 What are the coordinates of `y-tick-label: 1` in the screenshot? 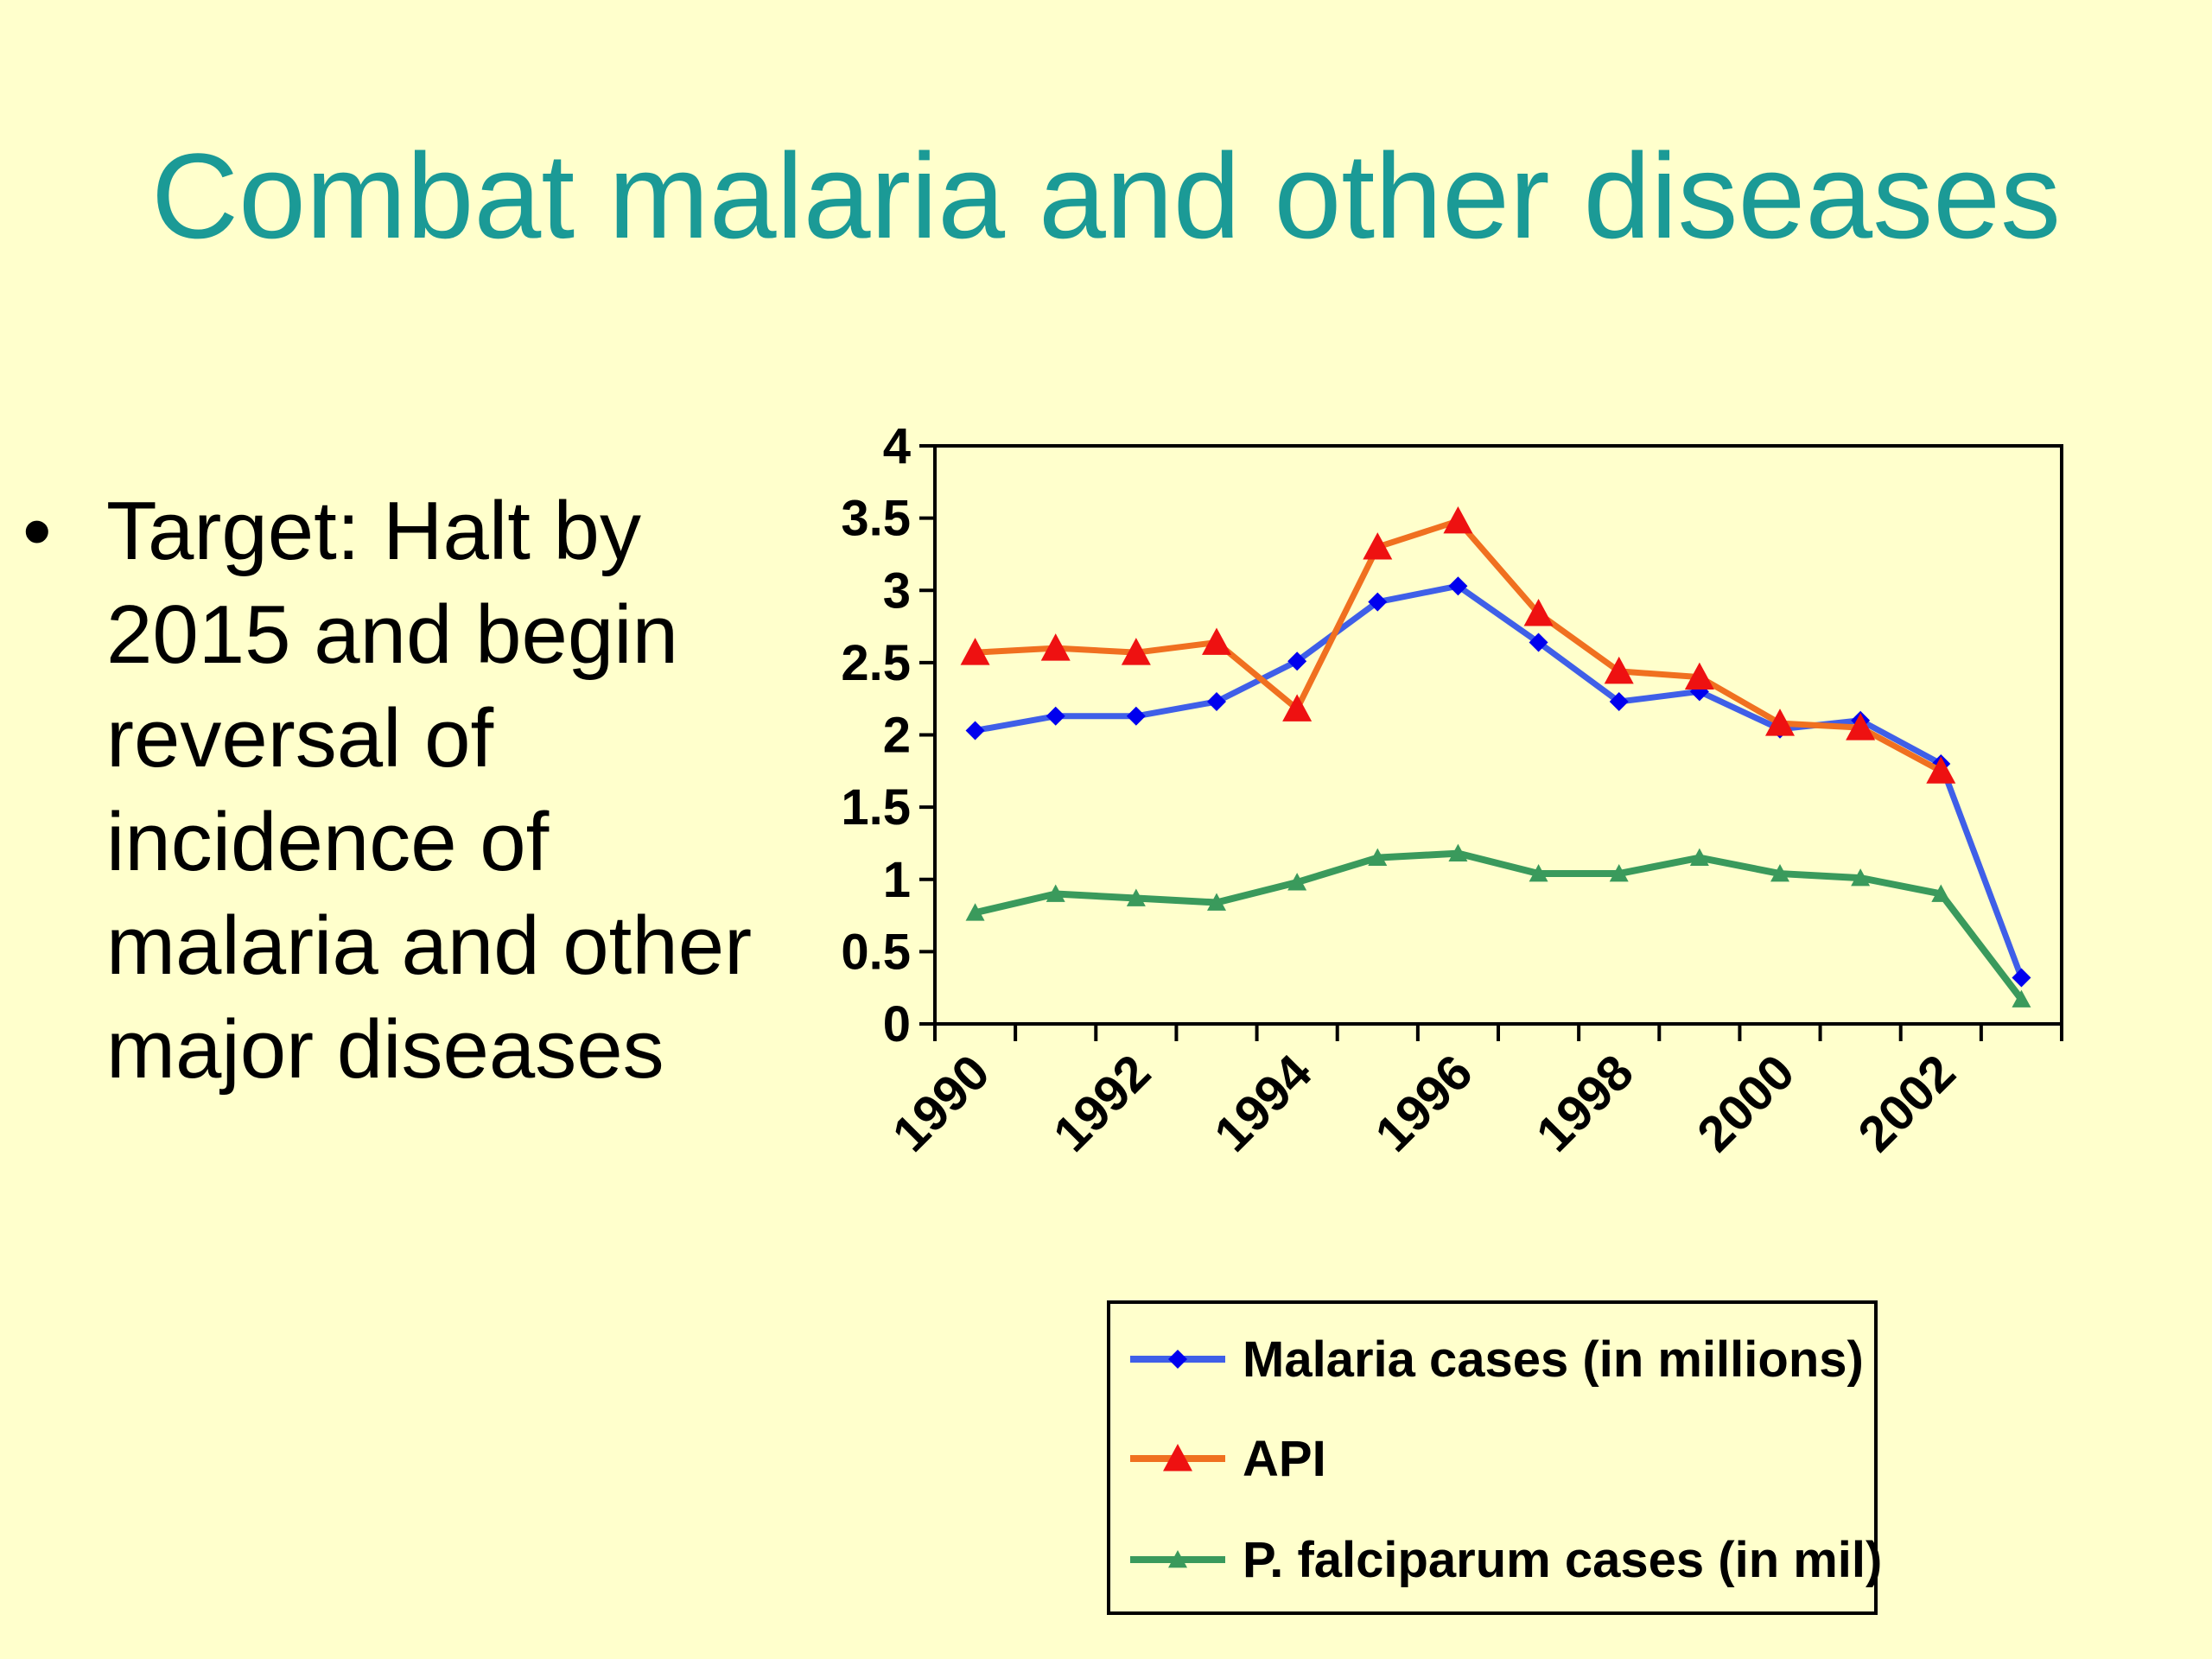 It's located at (897, 880).